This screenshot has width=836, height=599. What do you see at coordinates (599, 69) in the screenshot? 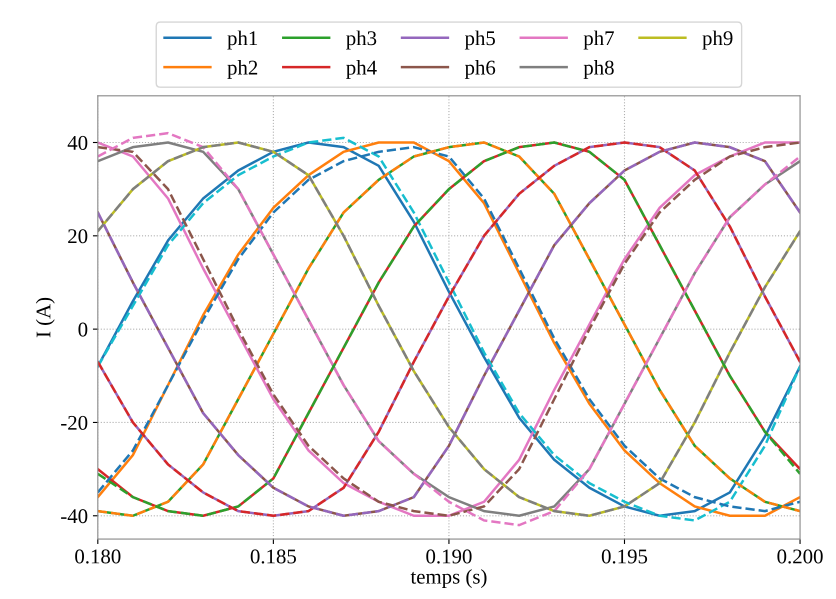
I see `legend-label: ph8` at bounding box center [599, 69].